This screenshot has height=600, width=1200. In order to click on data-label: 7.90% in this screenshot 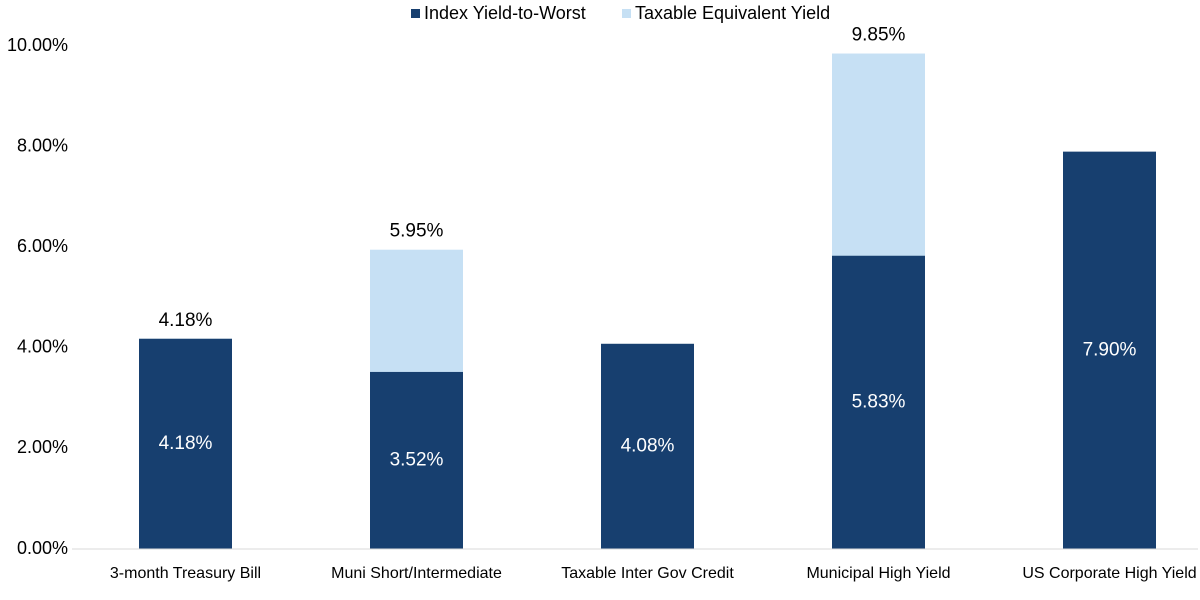, I will do `click(1110, 349)`.